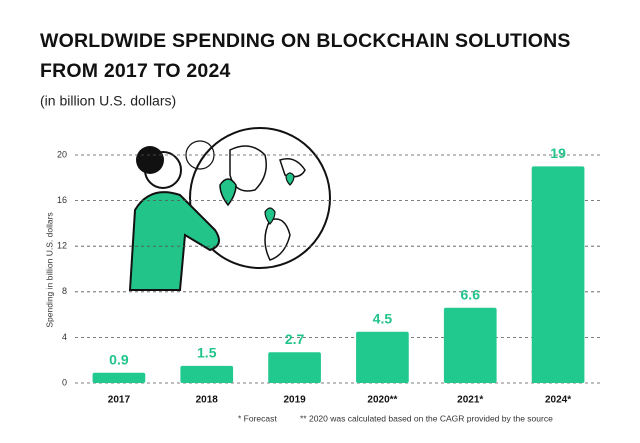 The width and height of the screenshot is (640, 443). Describe the element at coordinates (257, 418) in the screenshot. I see `footnote: * Forecast` at that location.